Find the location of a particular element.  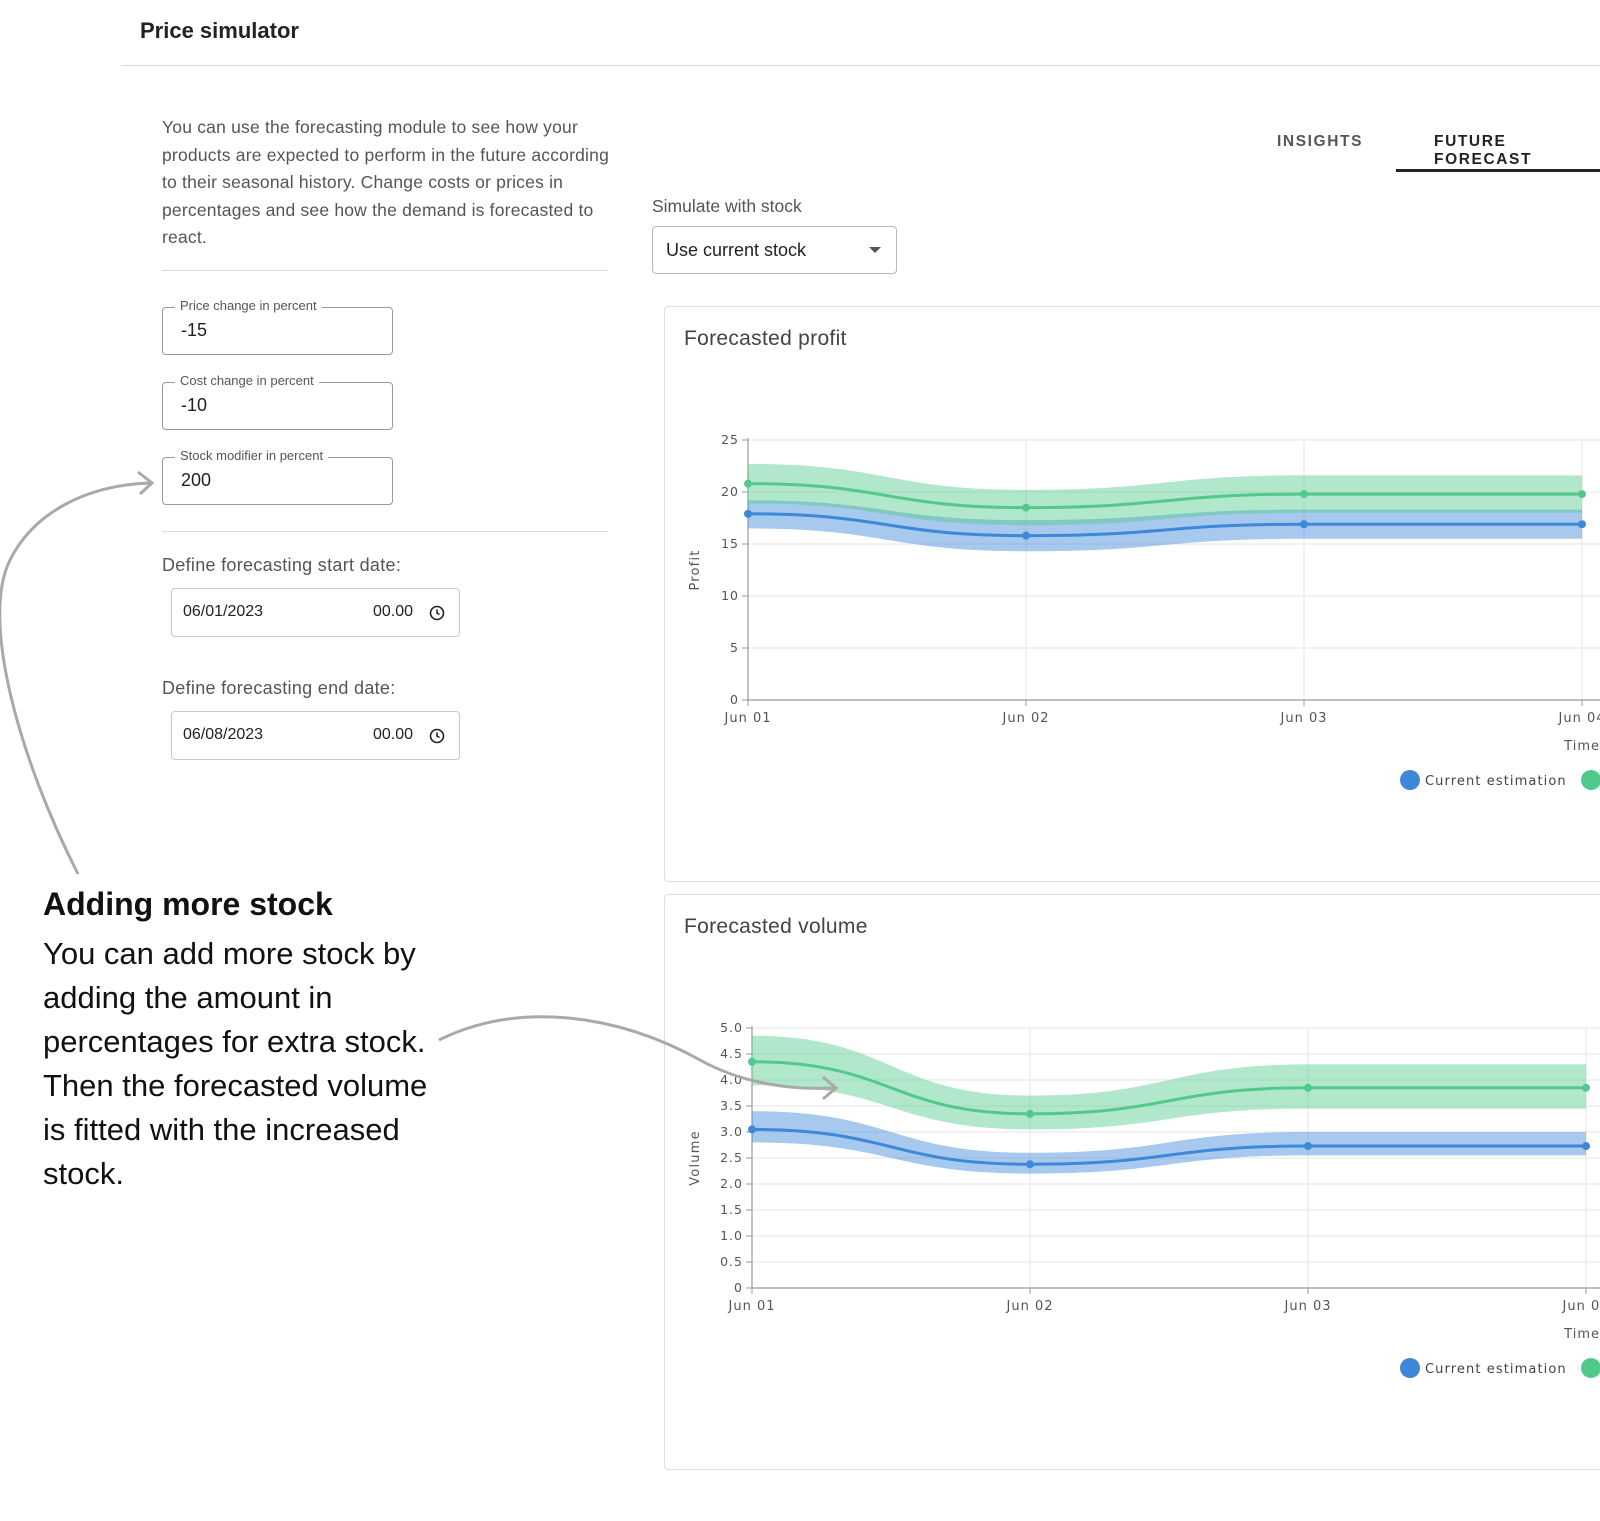

header-divider is located at coordinates (860, 65).